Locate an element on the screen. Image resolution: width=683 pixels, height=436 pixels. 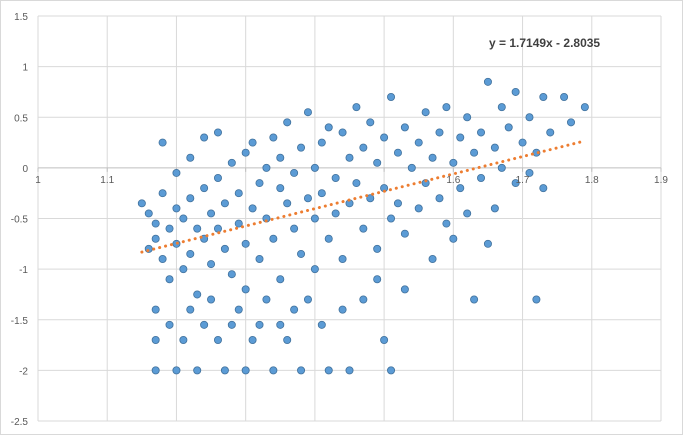
y-tick-label: 1 is located at coordinates (25, 68).